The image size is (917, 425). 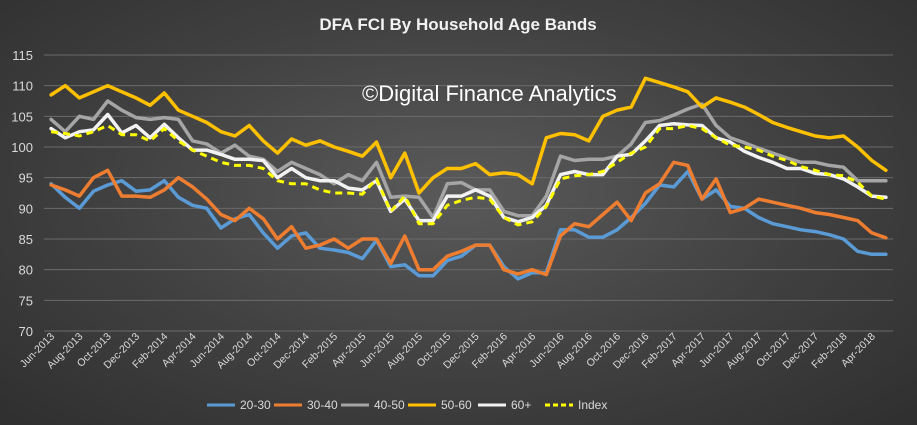 I want to click on y-tick-label-85: 85, so click(x=26, y=239).